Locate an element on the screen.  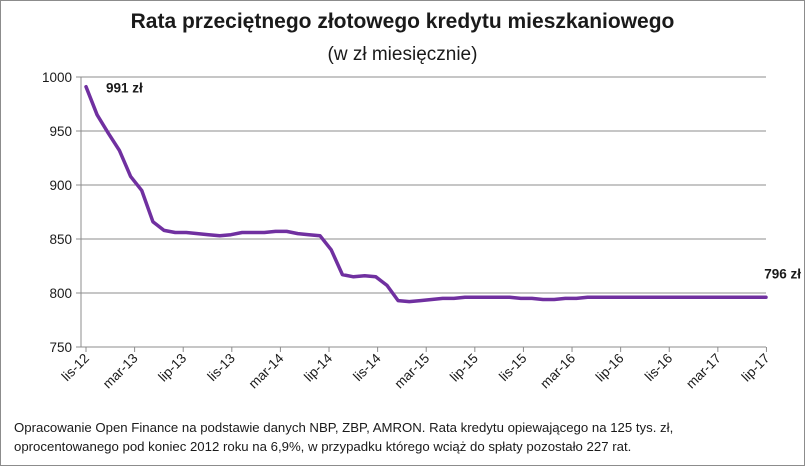
x-tick-label: lis-14 is located at coordinates (367, 367).